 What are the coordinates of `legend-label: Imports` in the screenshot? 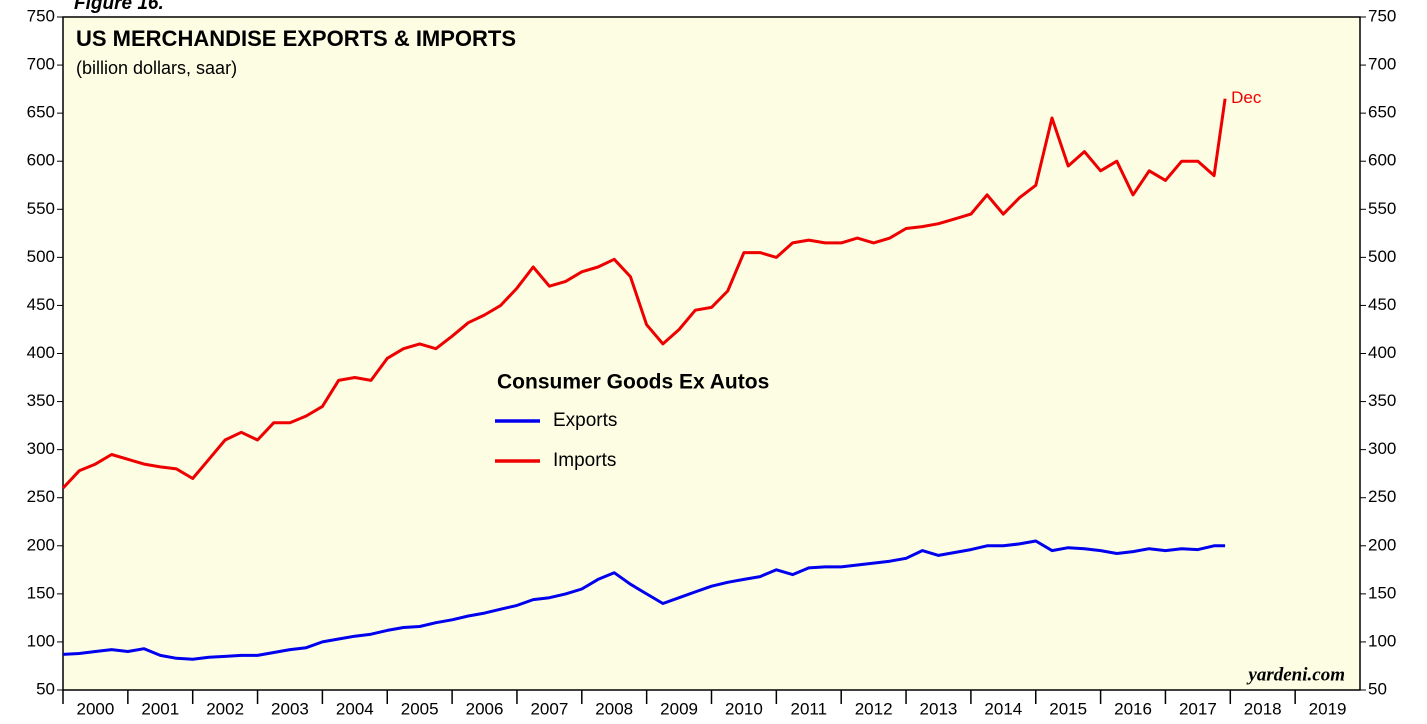 It's located at (584, 460).